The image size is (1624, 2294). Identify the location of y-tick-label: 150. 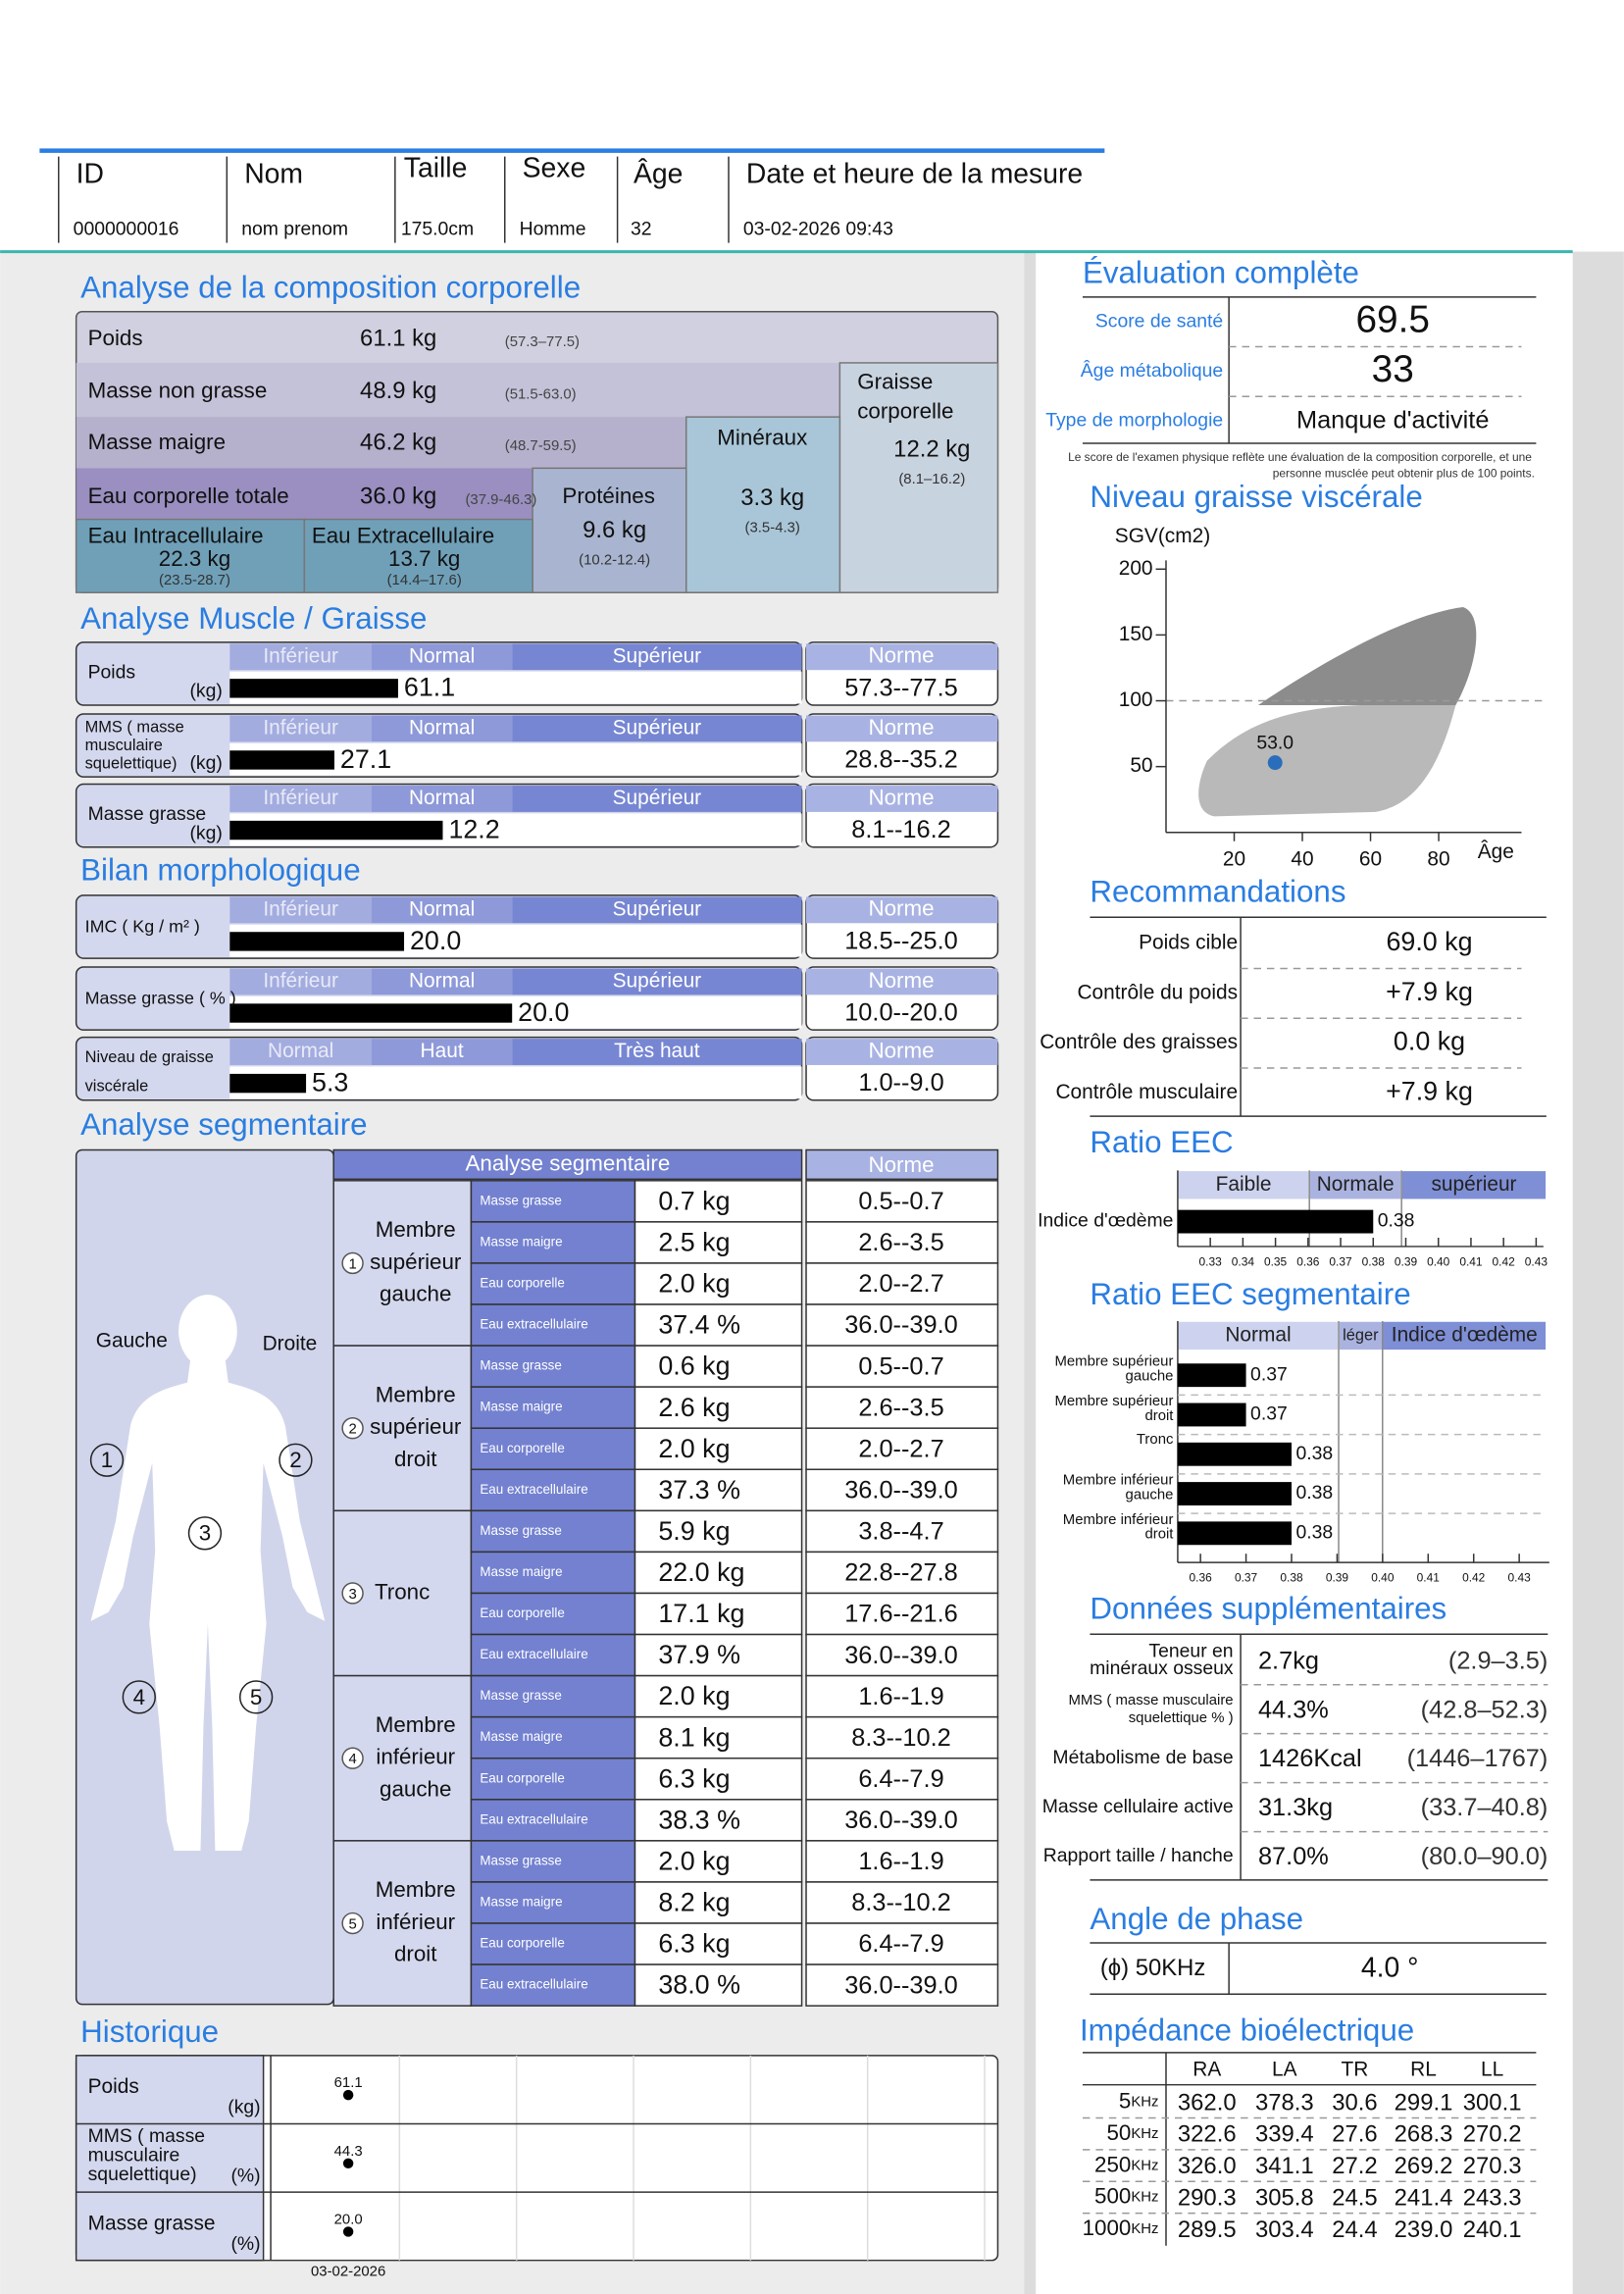
(1136, 634).